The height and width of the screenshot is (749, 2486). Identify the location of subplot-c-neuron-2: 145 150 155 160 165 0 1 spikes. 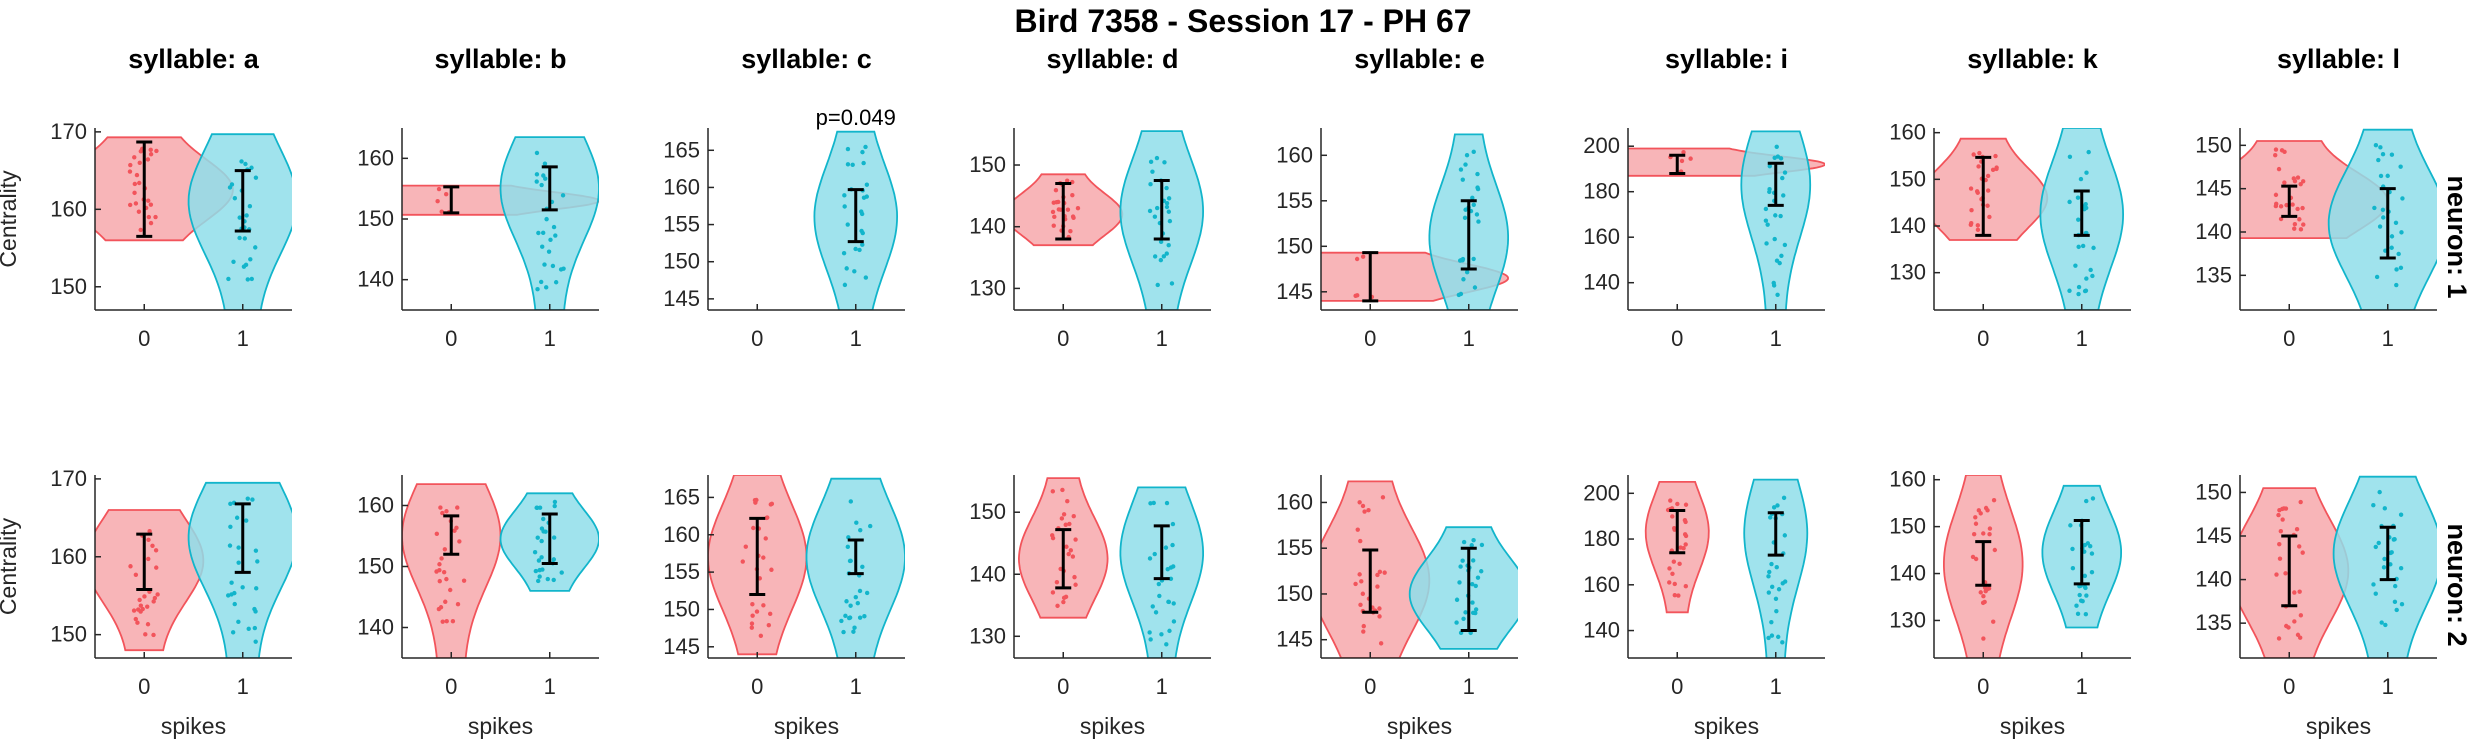
(784, 607).